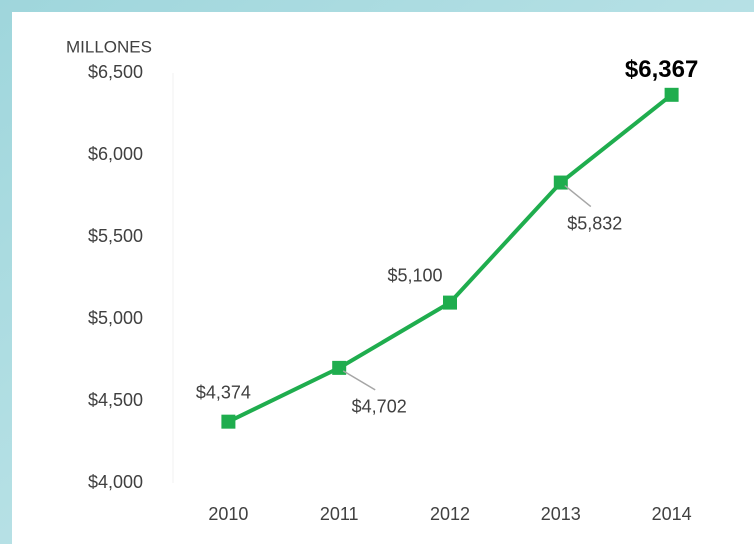  What do you see at coordinates (115, 236) in the screenshot?
I see `y-tick-label: $5,500` at bounding box center [115, 236].